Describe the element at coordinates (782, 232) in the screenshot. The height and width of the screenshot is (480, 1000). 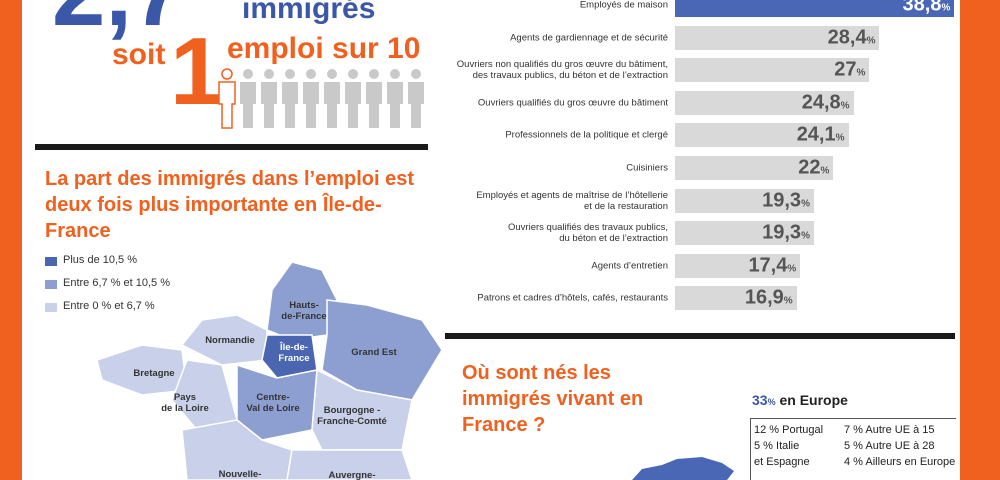
I see `value-number: 19,3` at that location.